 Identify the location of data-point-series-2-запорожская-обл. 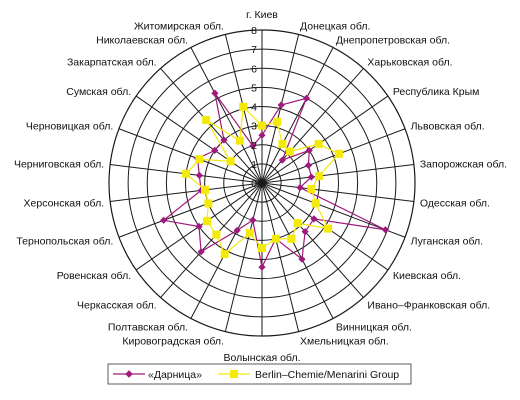
(318, 176).